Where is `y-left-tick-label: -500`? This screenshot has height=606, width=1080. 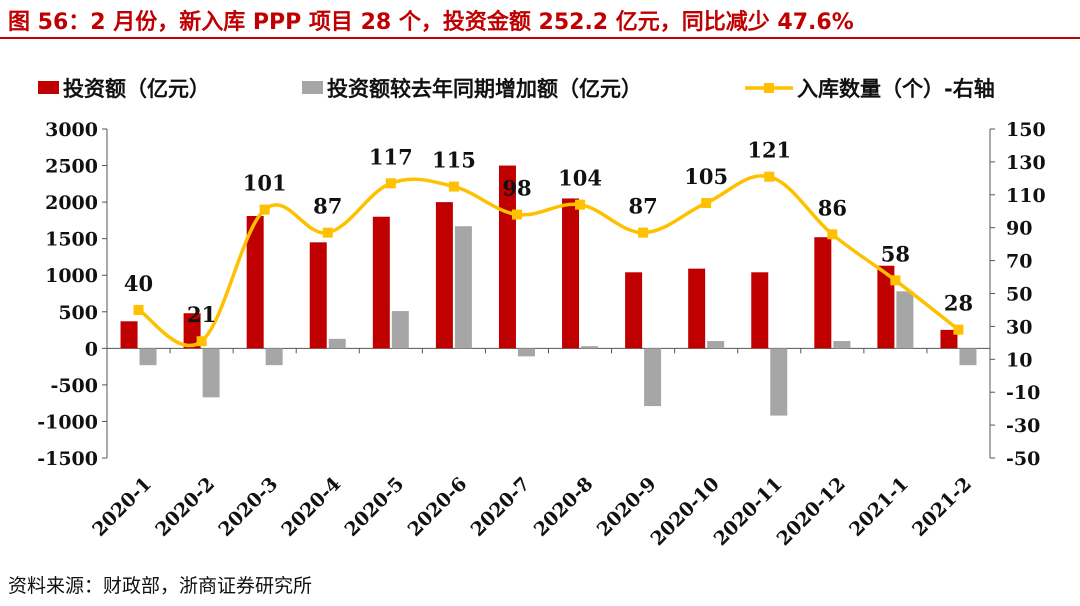 y-left-tick-label: -500 is located at coordinates (74, 386).